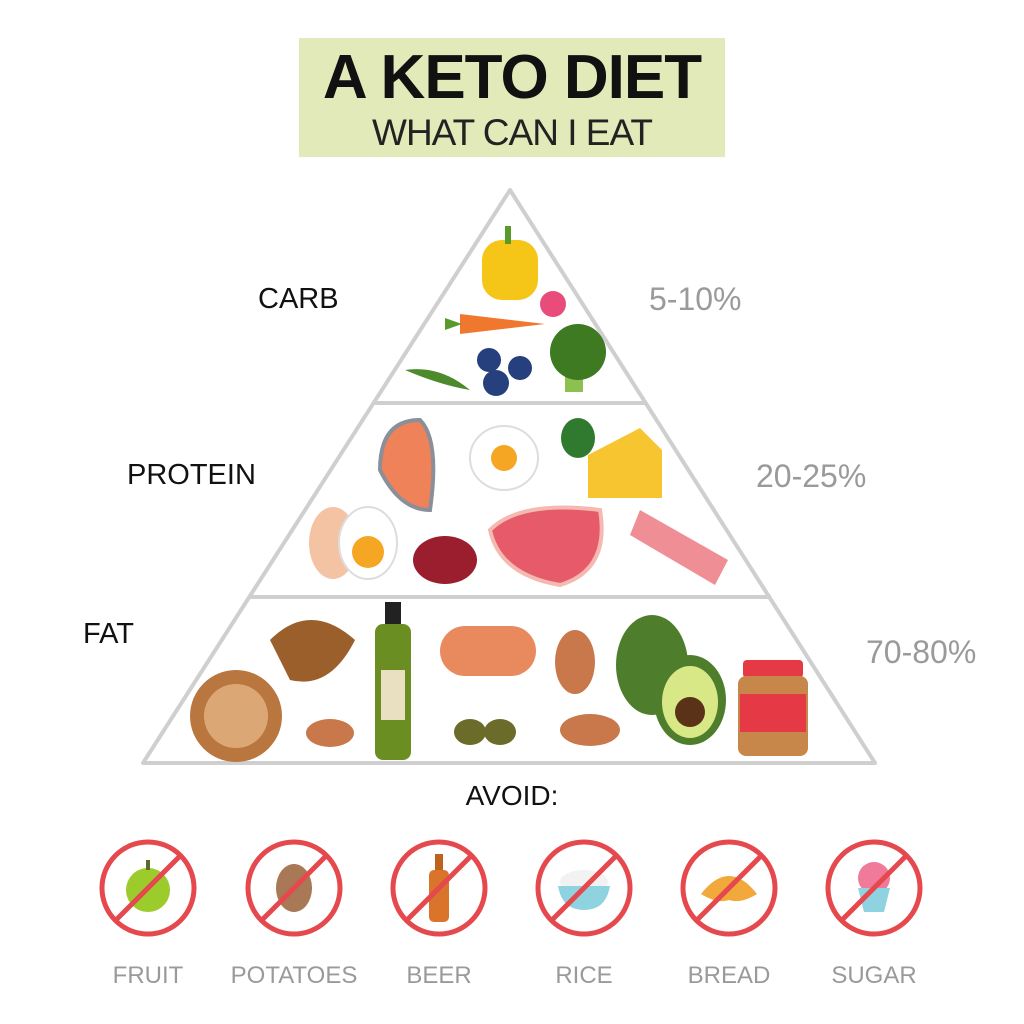  What do you see at coordinates (874, 888) in the screenshot?
I see `cupcake-icon` at bounding box center [874, 888].